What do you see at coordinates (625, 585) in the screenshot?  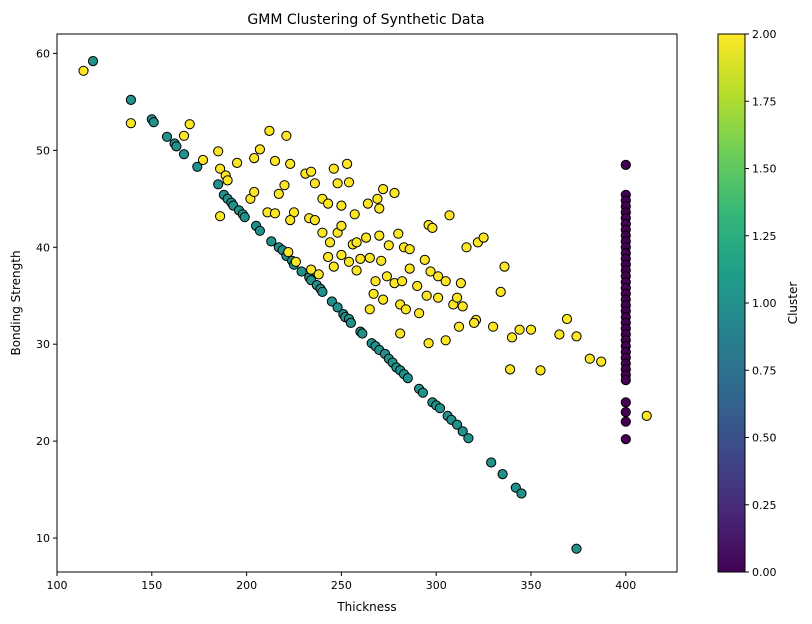 I see `x-tick-label: 400` at bounding box center [625, 585].